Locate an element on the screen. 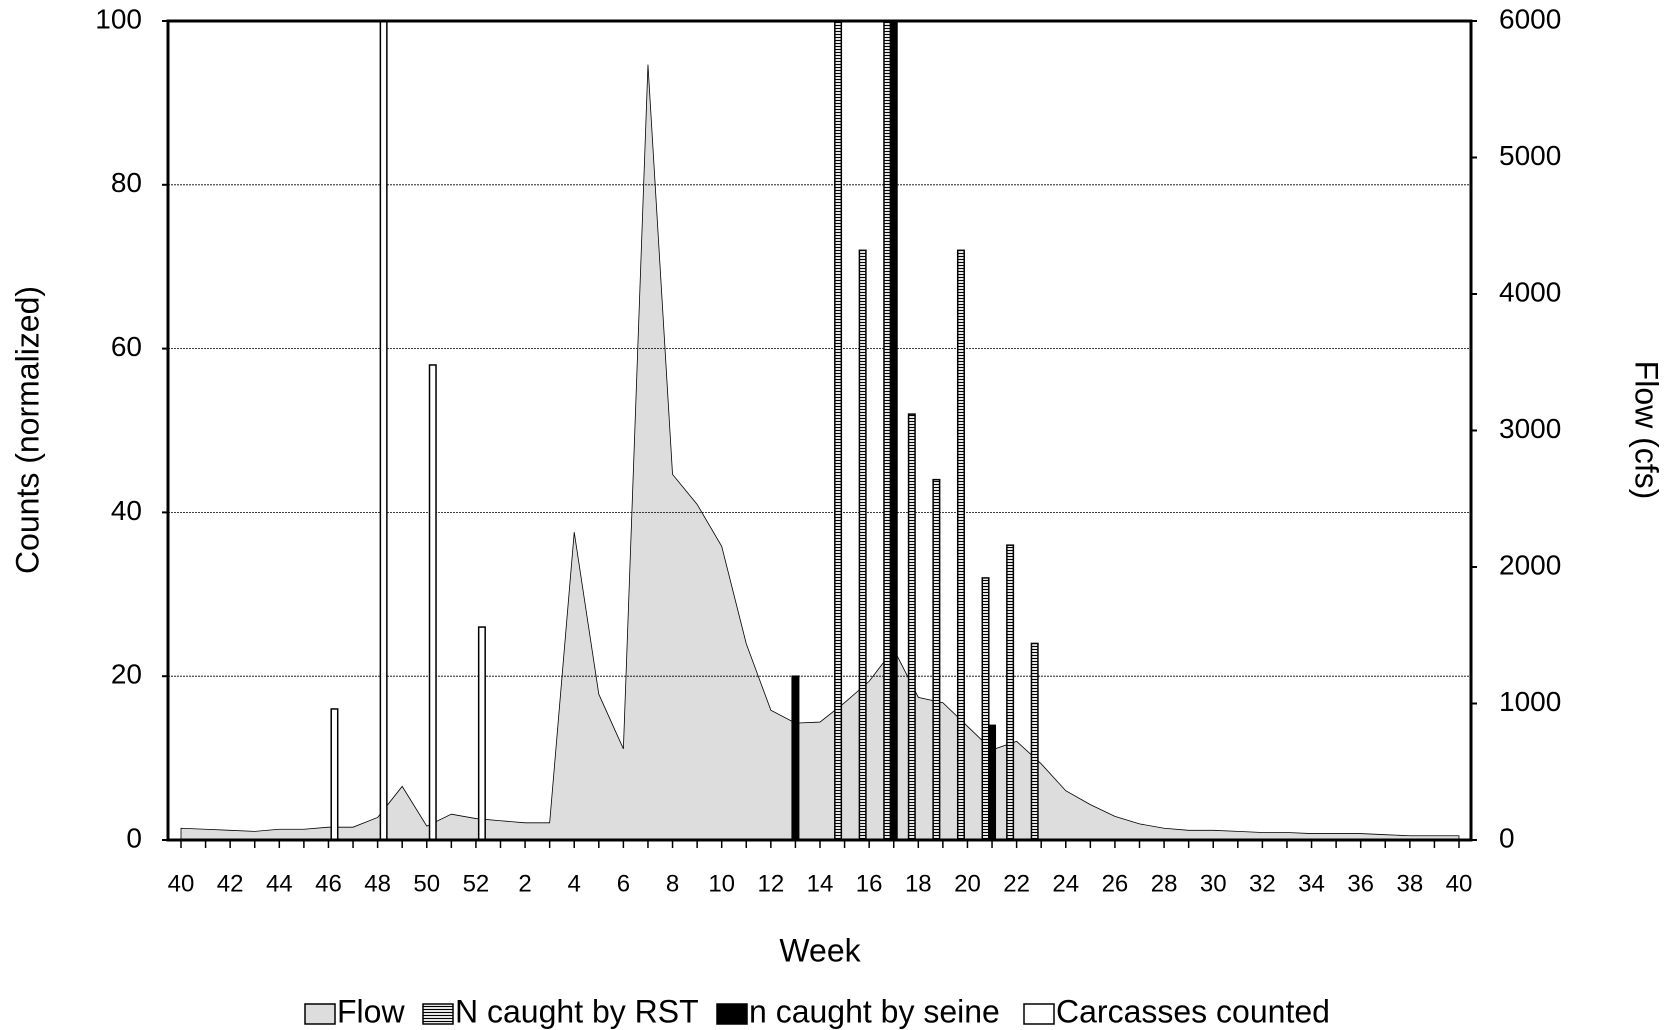 Image resolution: width=1671 pixels, height=1030 pixels. x-tick-label: 46 is located at coordinates (328, 883).